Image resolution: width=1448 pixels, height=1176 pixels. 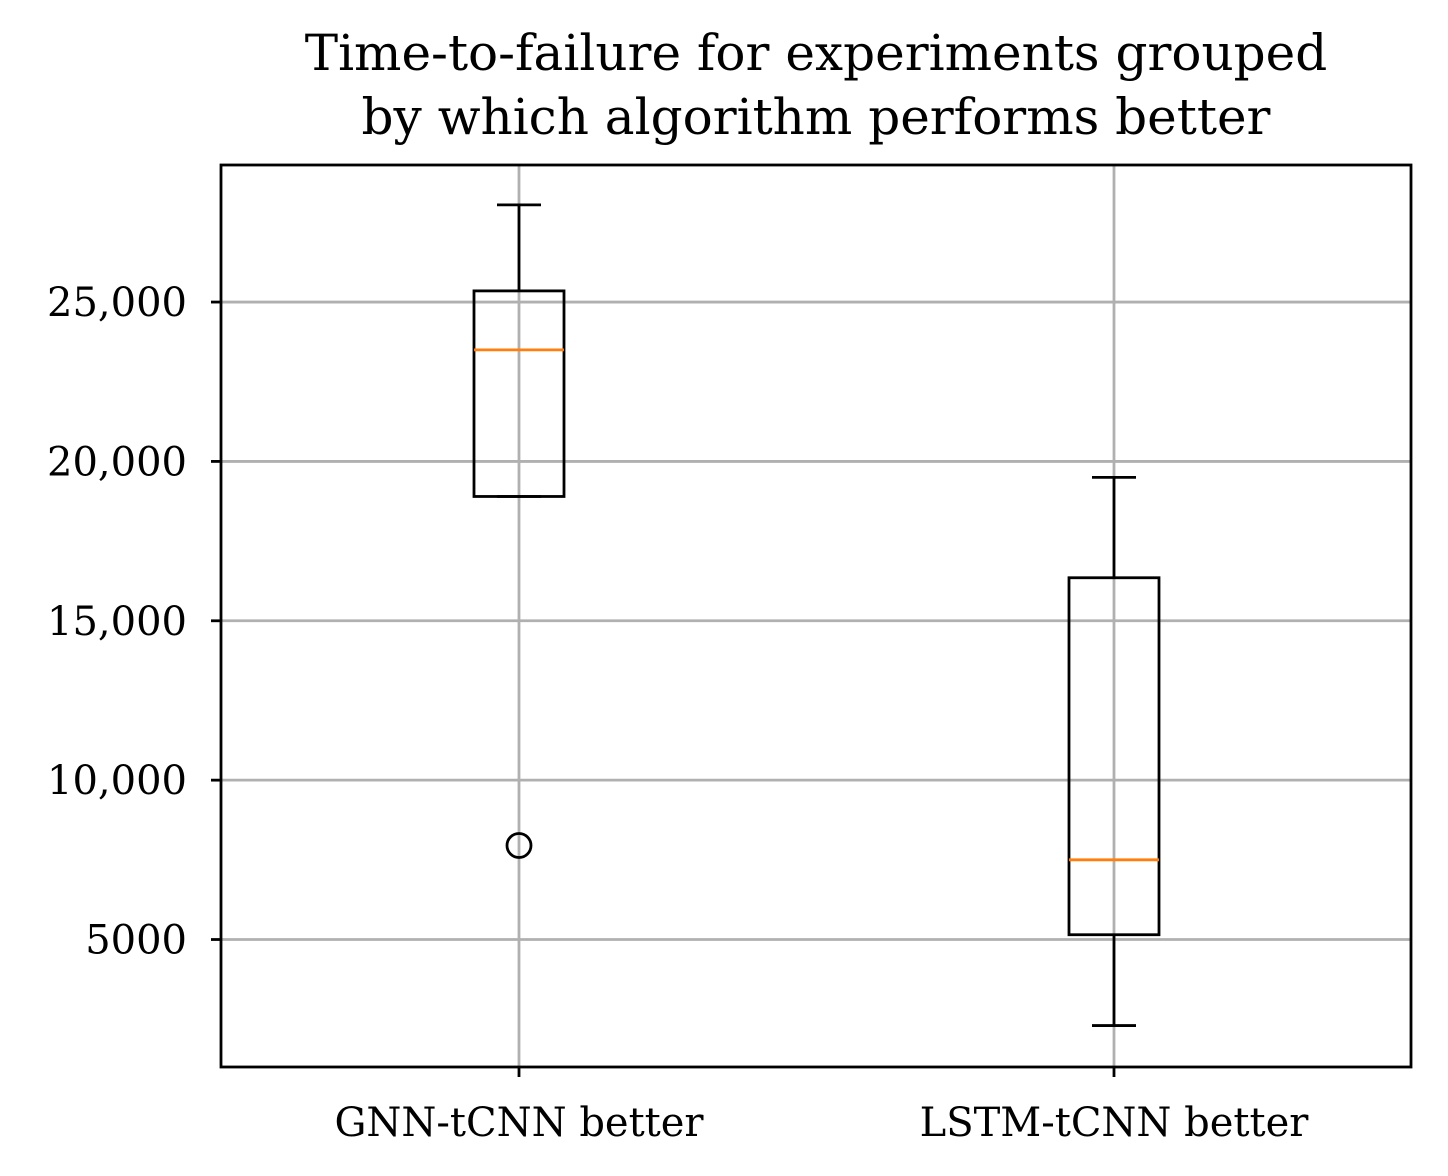 I want to click on y-tick-label: 15,000, so click(x=117, y=622).